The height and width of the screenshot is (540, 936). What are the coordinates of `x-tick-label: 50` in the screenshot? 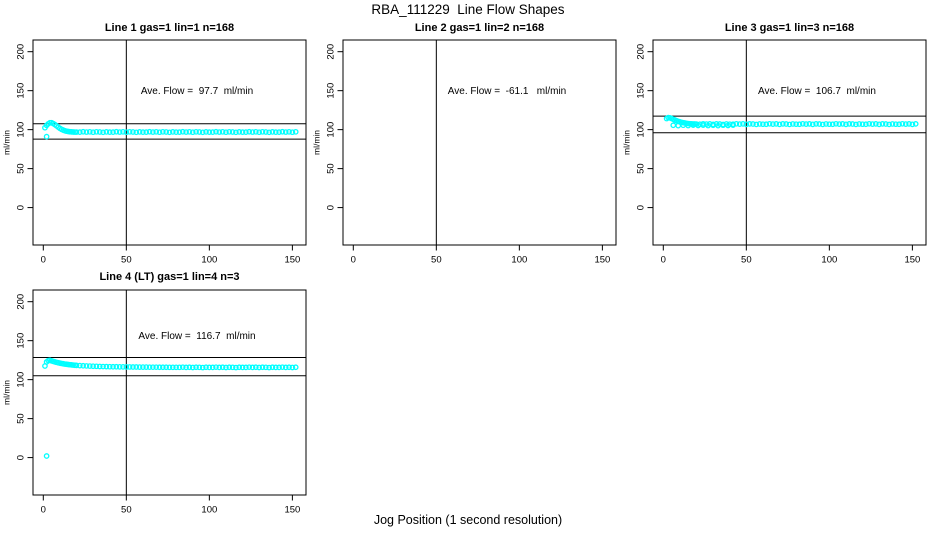 It's located at (126, 260).